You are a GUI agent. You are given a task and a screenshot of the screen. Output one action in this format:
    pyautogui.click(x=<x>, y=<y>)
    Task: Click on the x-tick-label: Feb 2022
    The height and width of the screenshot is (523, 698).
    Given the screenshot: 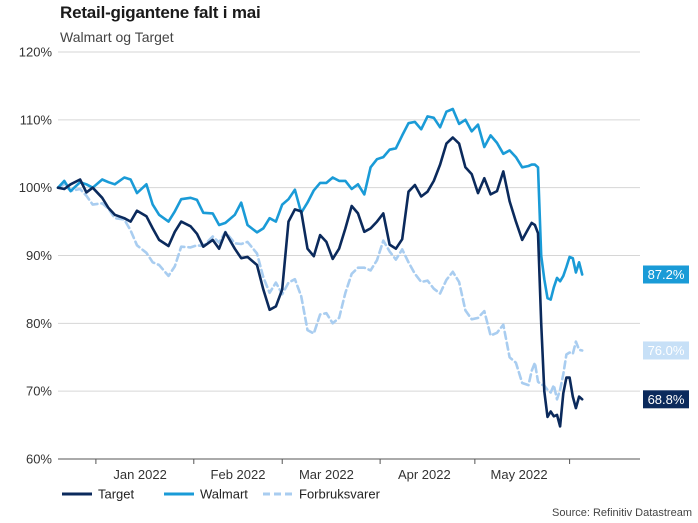 What is the action you would take?
    pyautogui.click(x=238, y=474)
    